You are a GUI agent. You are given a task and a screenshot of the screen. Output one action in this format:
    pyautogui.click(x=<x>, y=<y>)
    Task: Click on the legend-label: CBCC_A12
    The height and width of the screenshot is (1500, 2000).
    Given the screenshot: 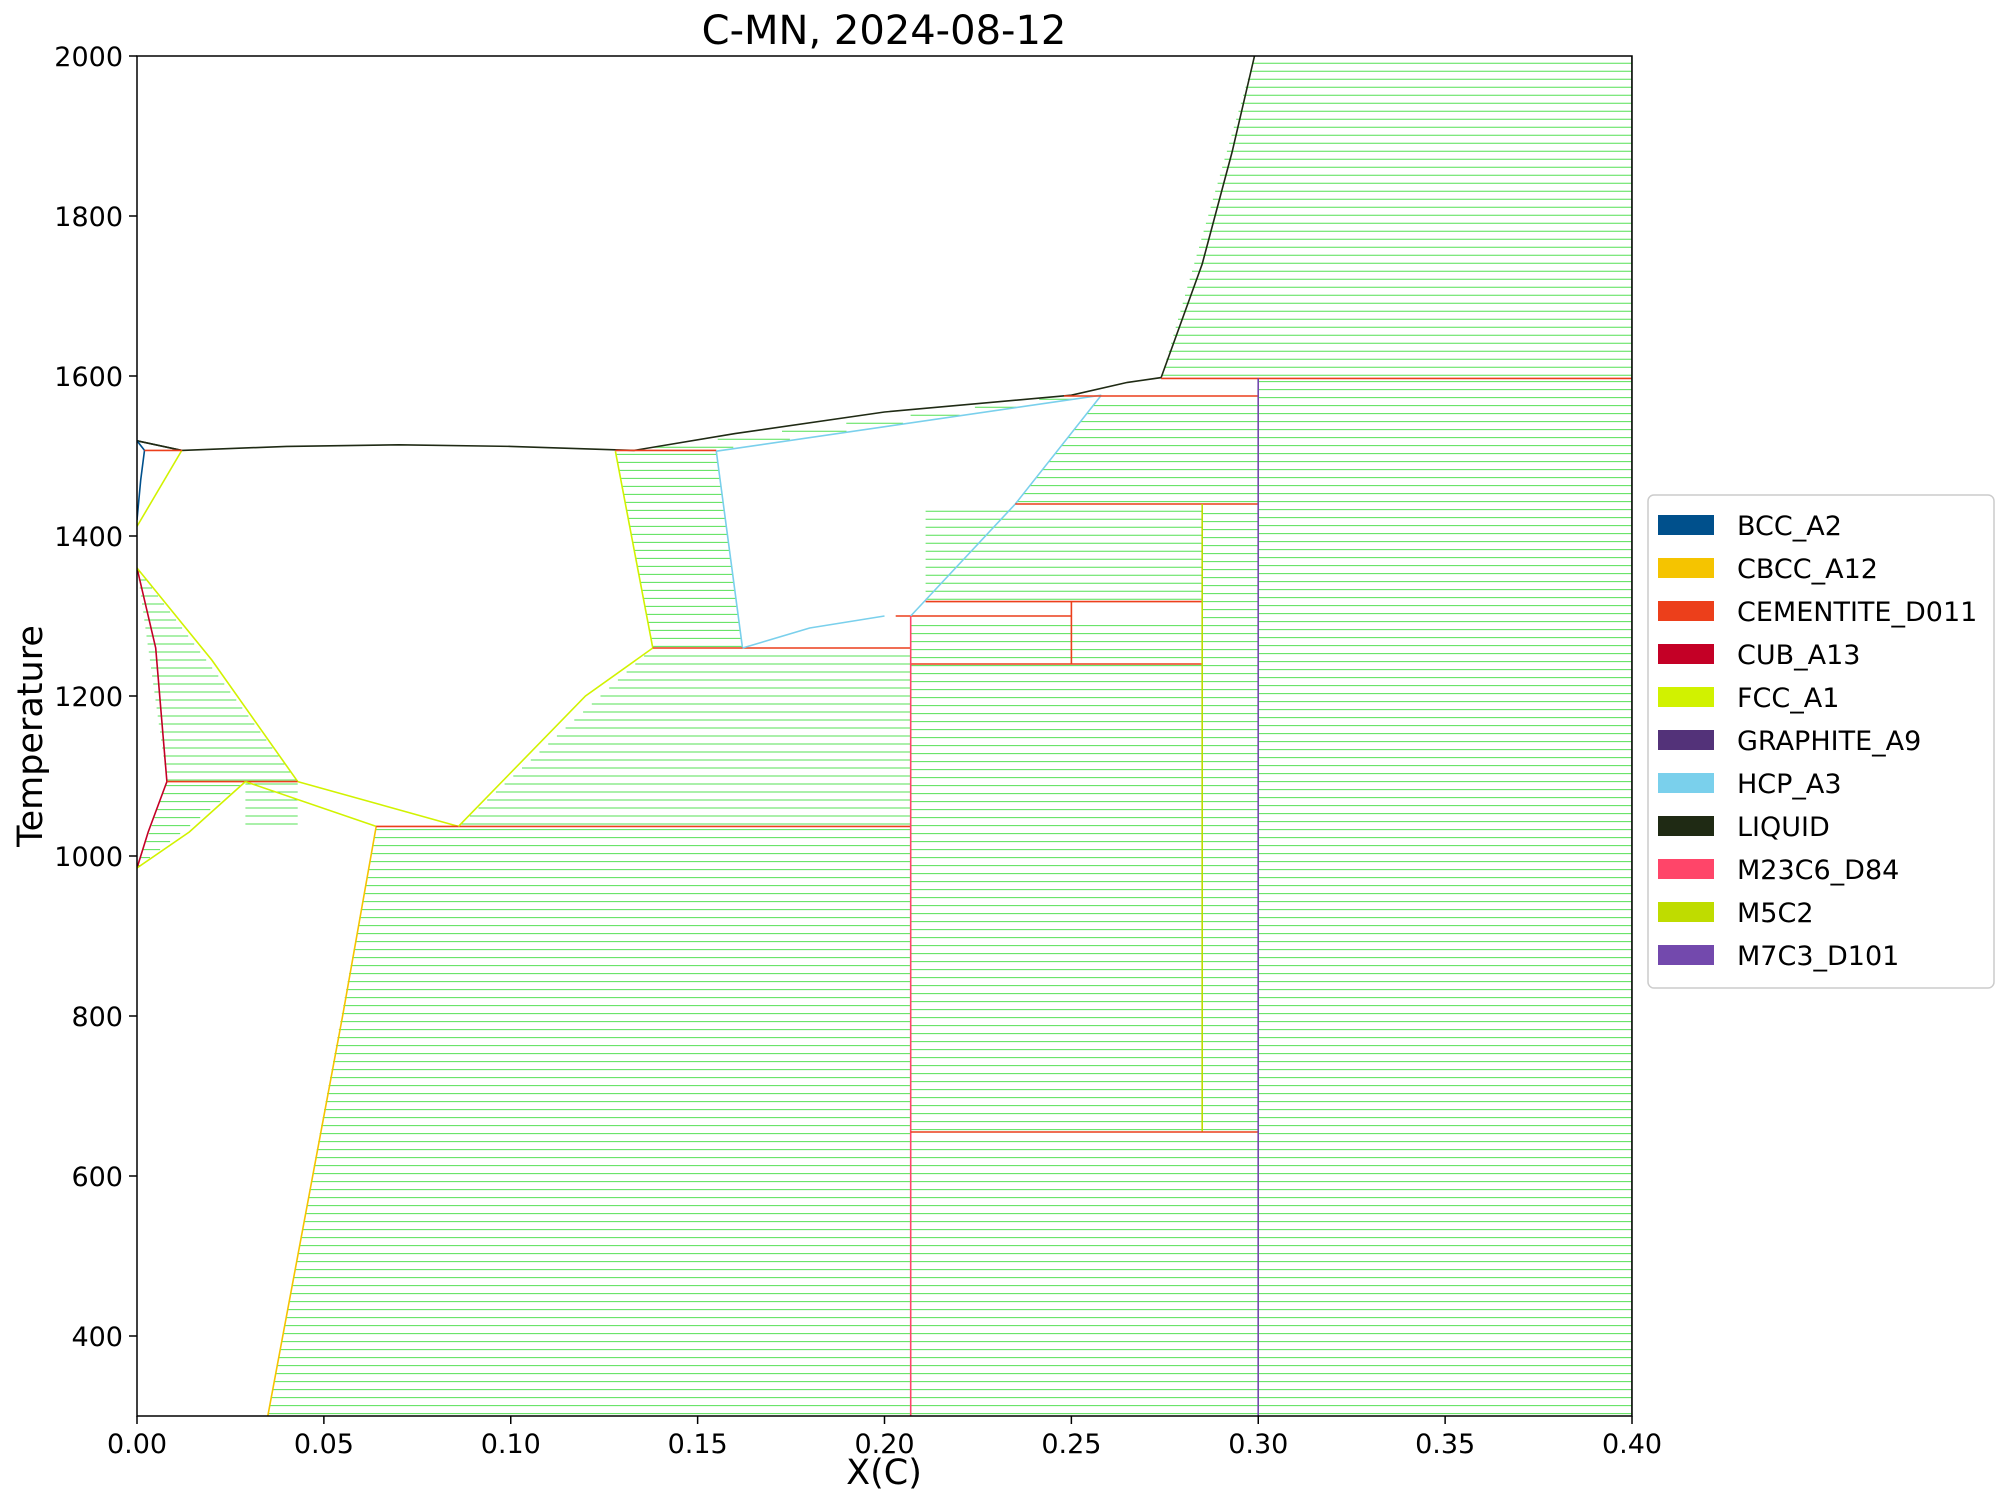 What is the action you would take?
    pyautogui.click(x=1807, y=569)
    